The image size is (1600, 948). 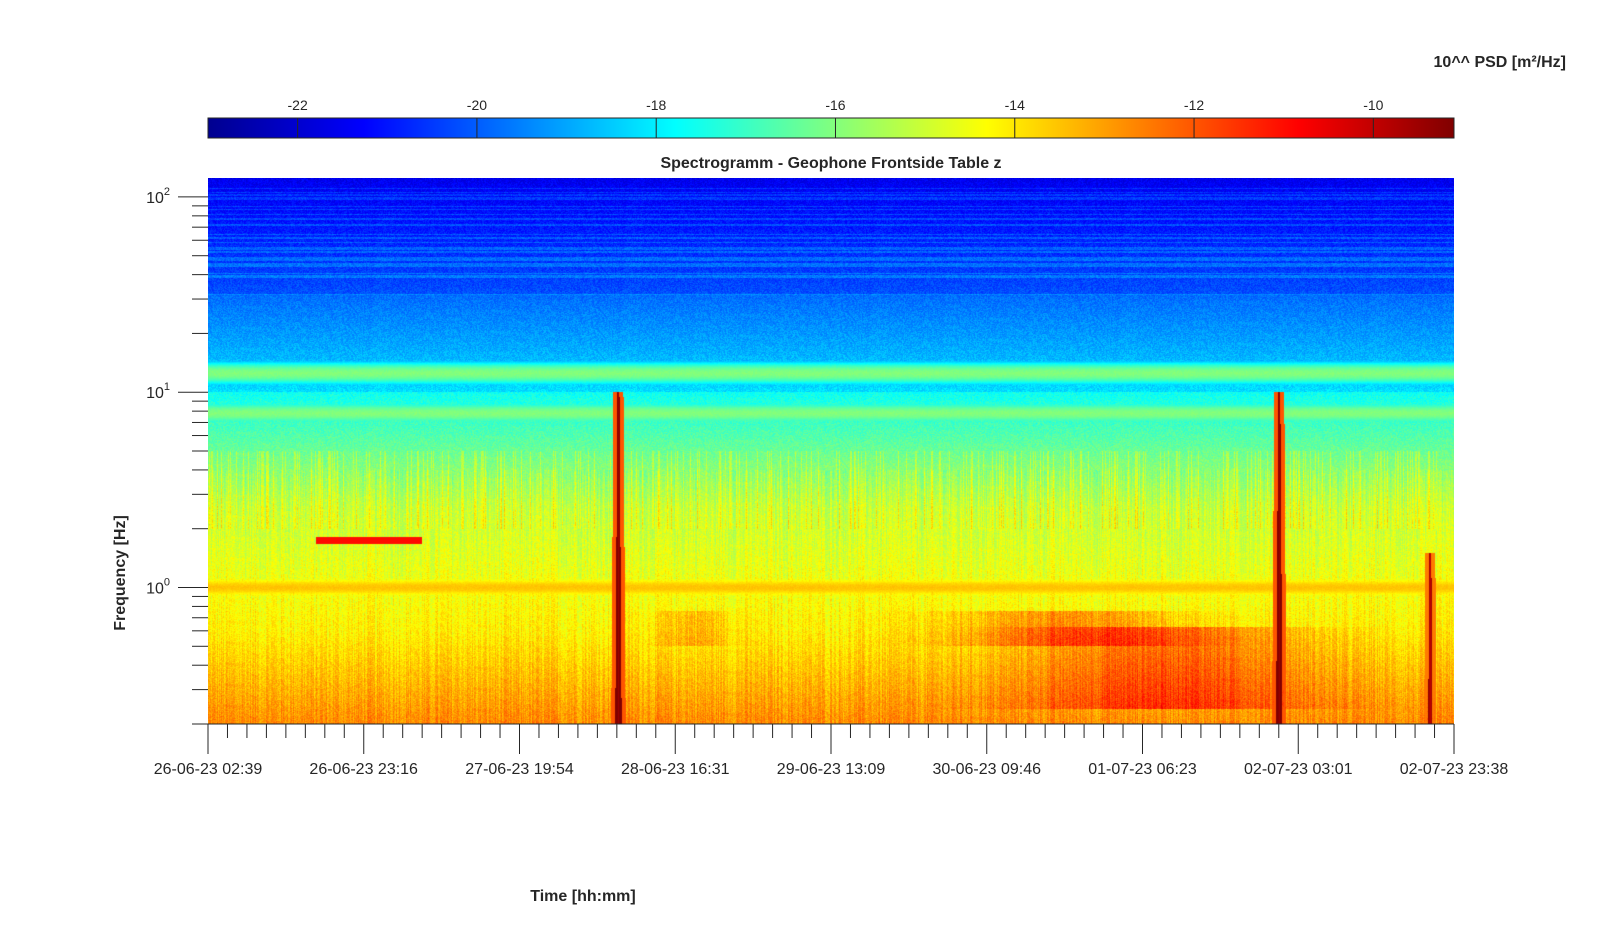 I want to click on y-axis: 10⁰ 10¹ 10², so click(x=177, y=455).